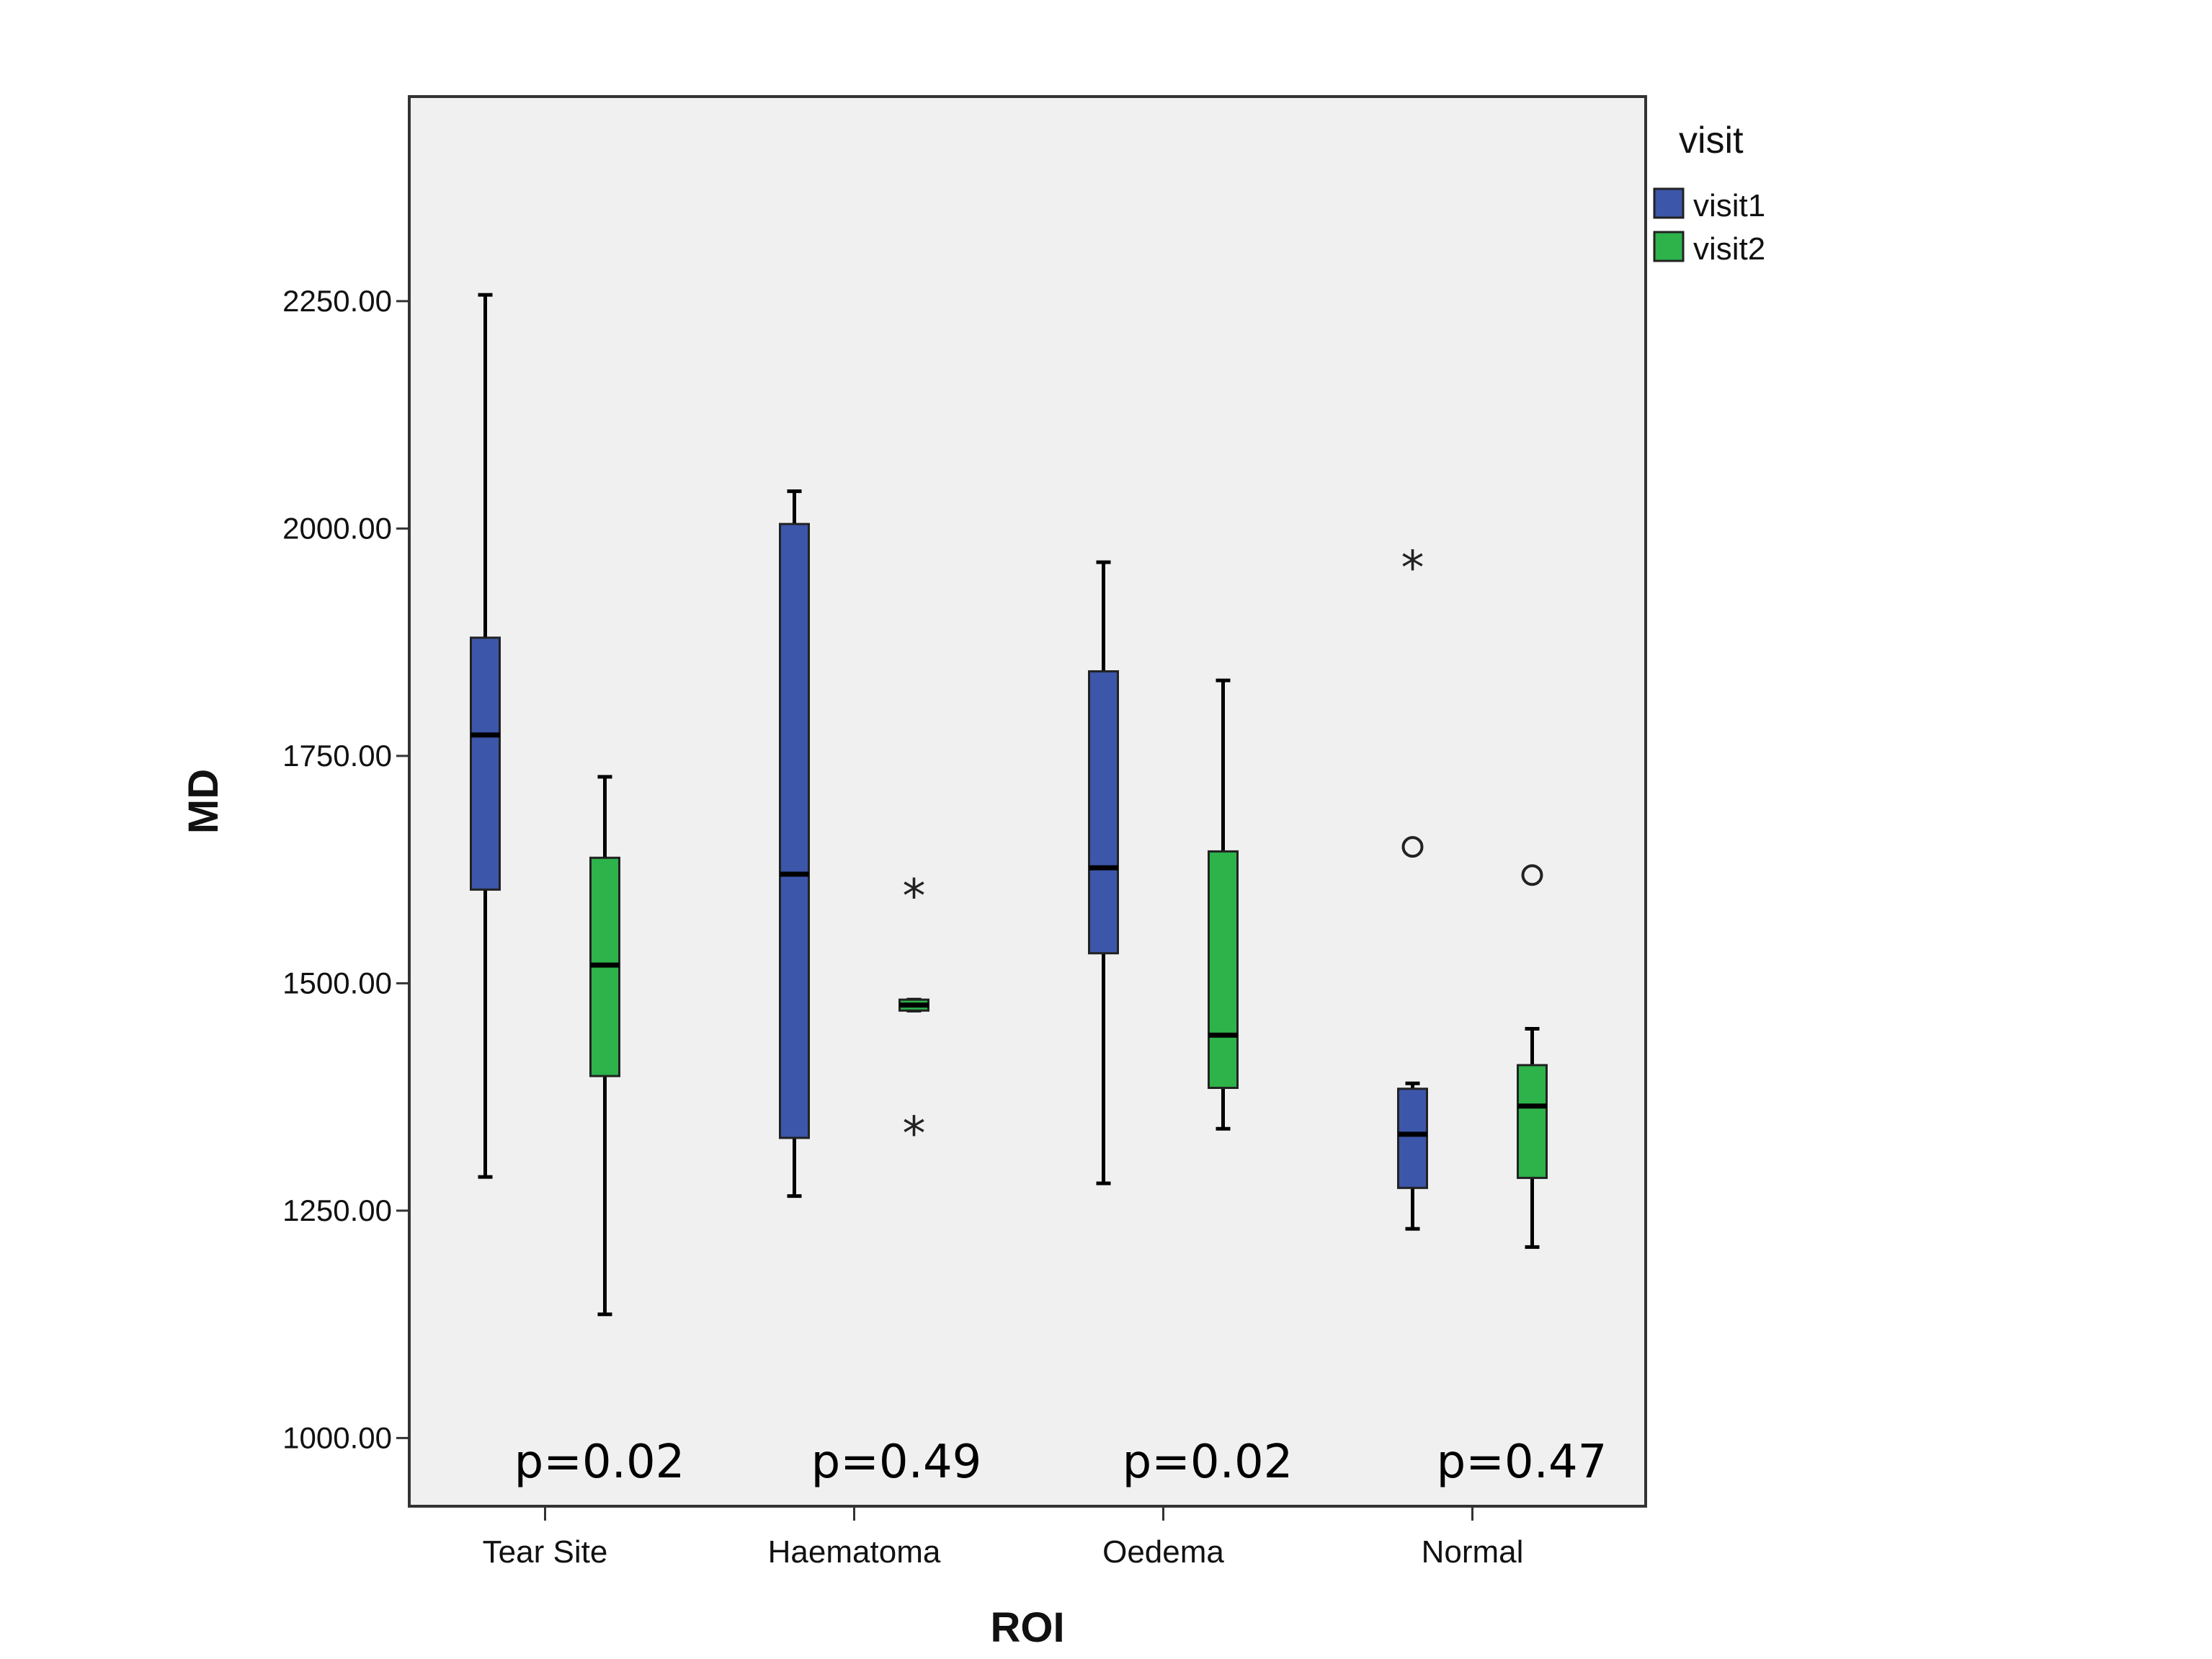 The image size is (2212, 1659). What do you see at coordinates (337, 1210) in the screenshot?
I see `y-tick-label: 1250.00` at bounding box center [337, 1210].